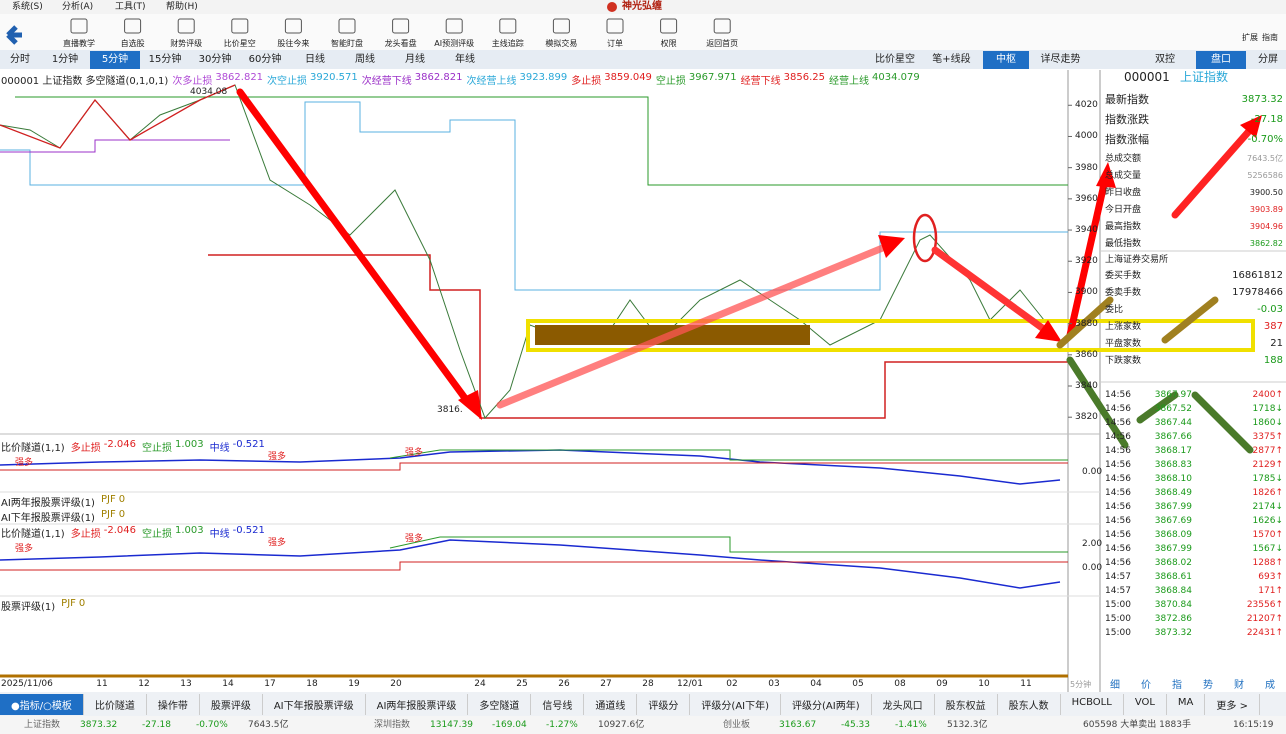  Describe the element at coordinates (615, 43) in the screenshot. I see `toolbar-button: 订单` at that location.